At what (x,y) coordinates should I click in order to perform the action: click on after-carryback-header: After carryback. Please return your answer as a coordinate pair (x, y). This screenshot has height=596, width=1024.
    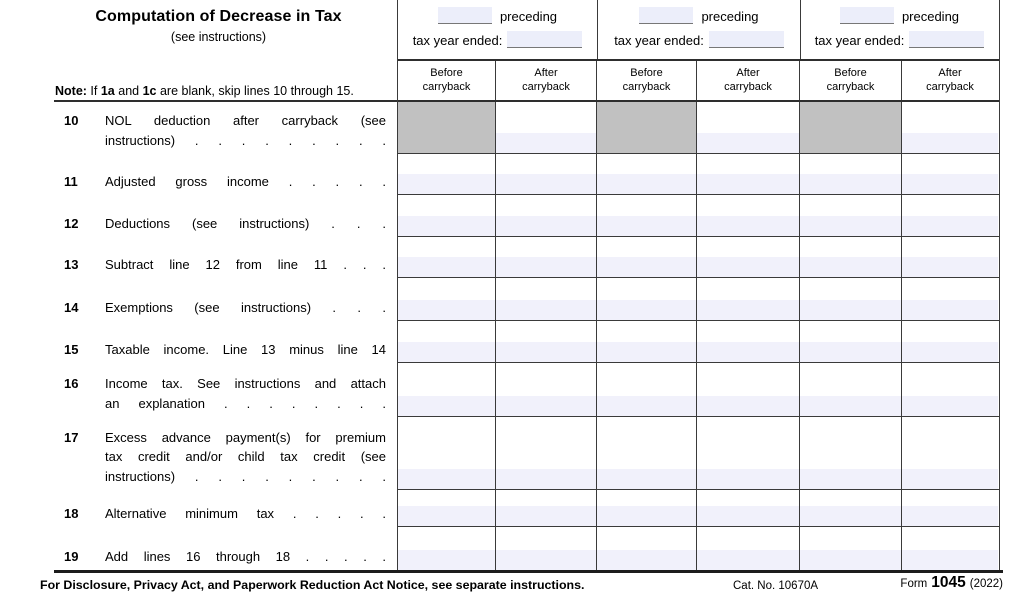
    Looking at the image, I should click on (545, 80).